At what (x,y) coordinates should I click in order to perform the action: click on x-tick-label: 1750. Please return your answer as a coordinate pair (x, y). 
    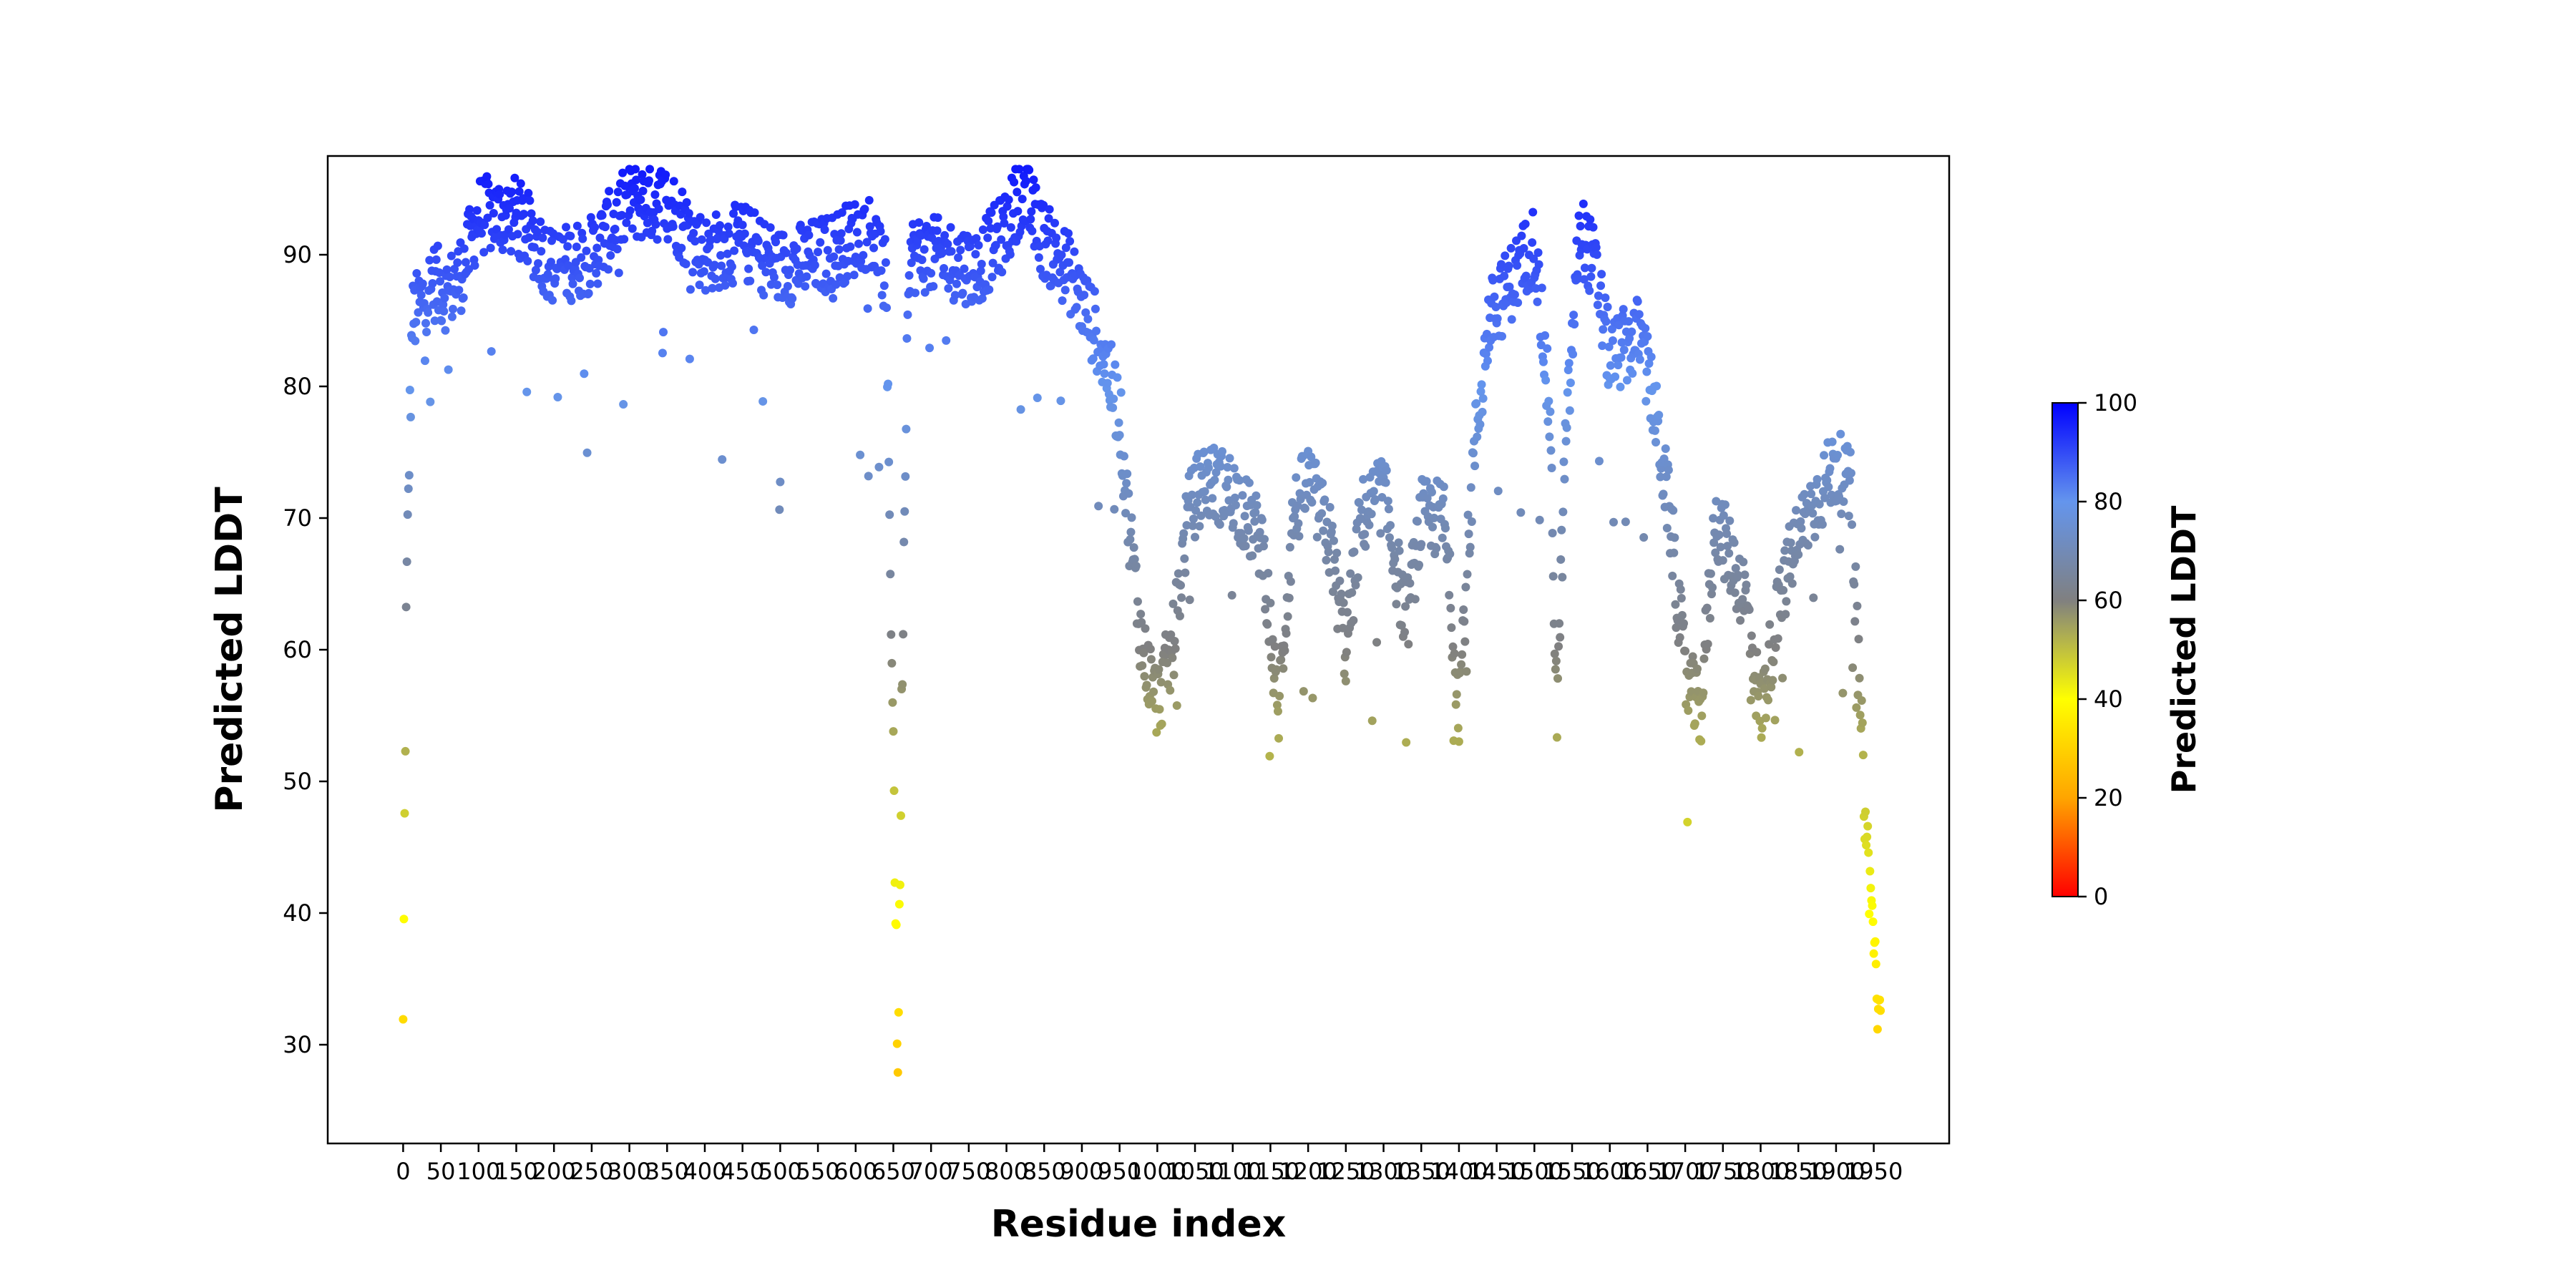
    Looking at the image, I should click on (1723, 1171).